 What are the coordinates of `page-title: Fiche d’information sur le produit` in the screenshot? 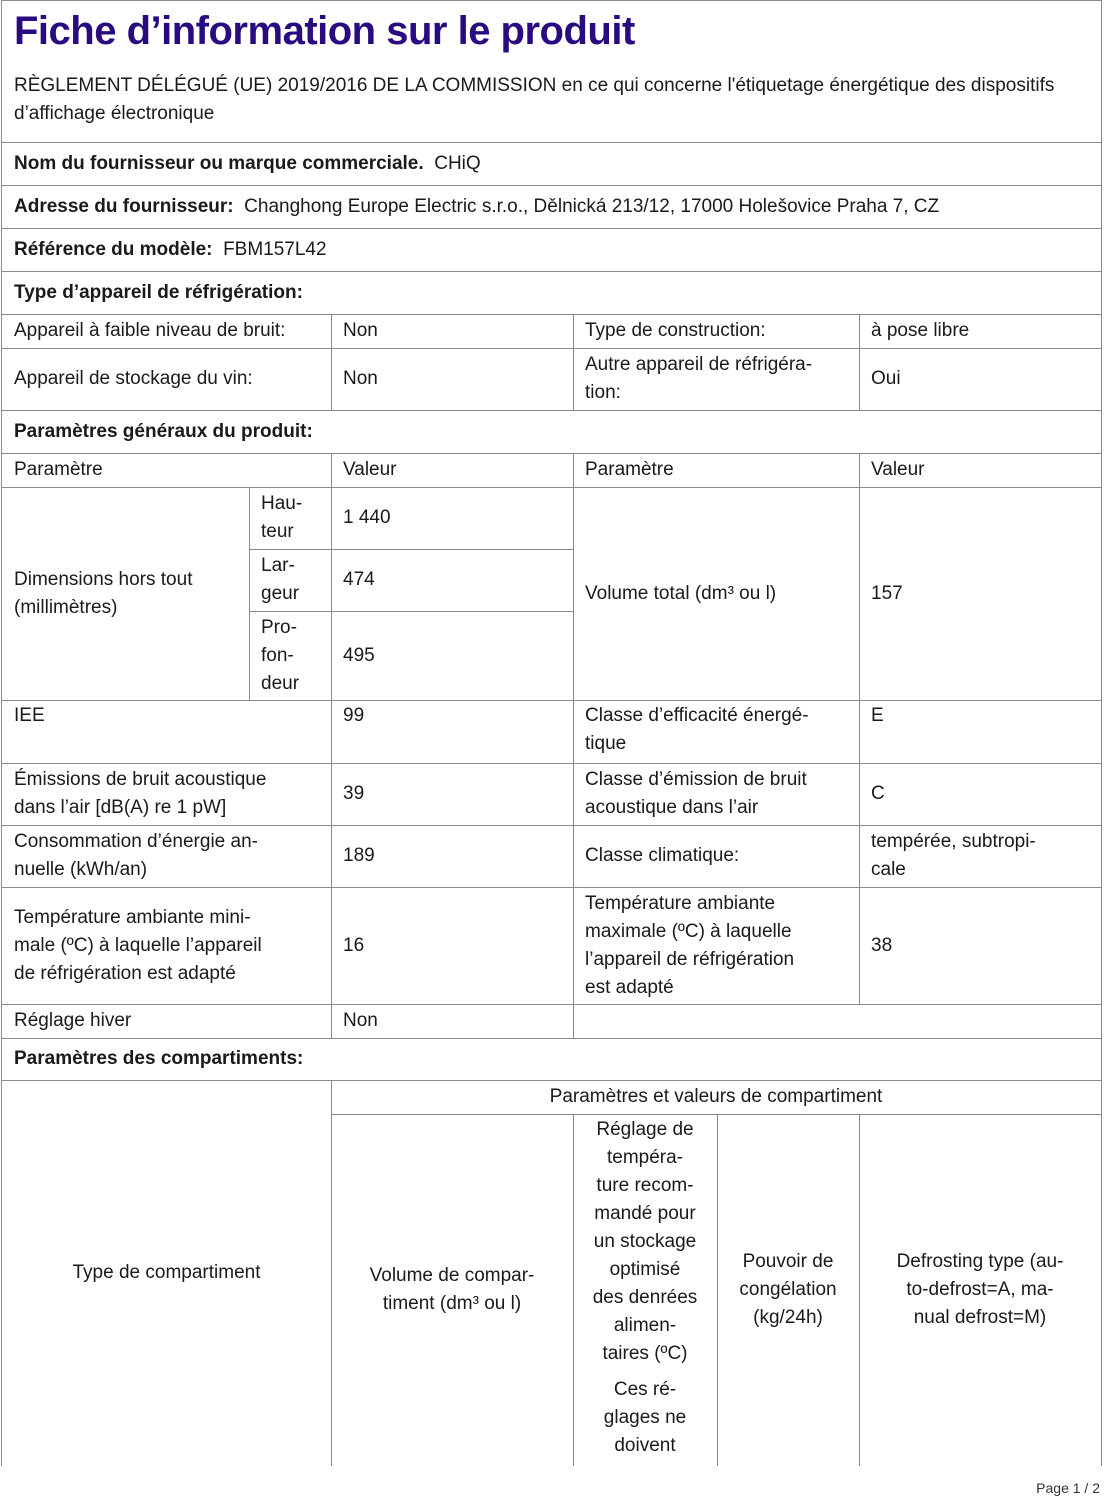 It's located at (324, 31).